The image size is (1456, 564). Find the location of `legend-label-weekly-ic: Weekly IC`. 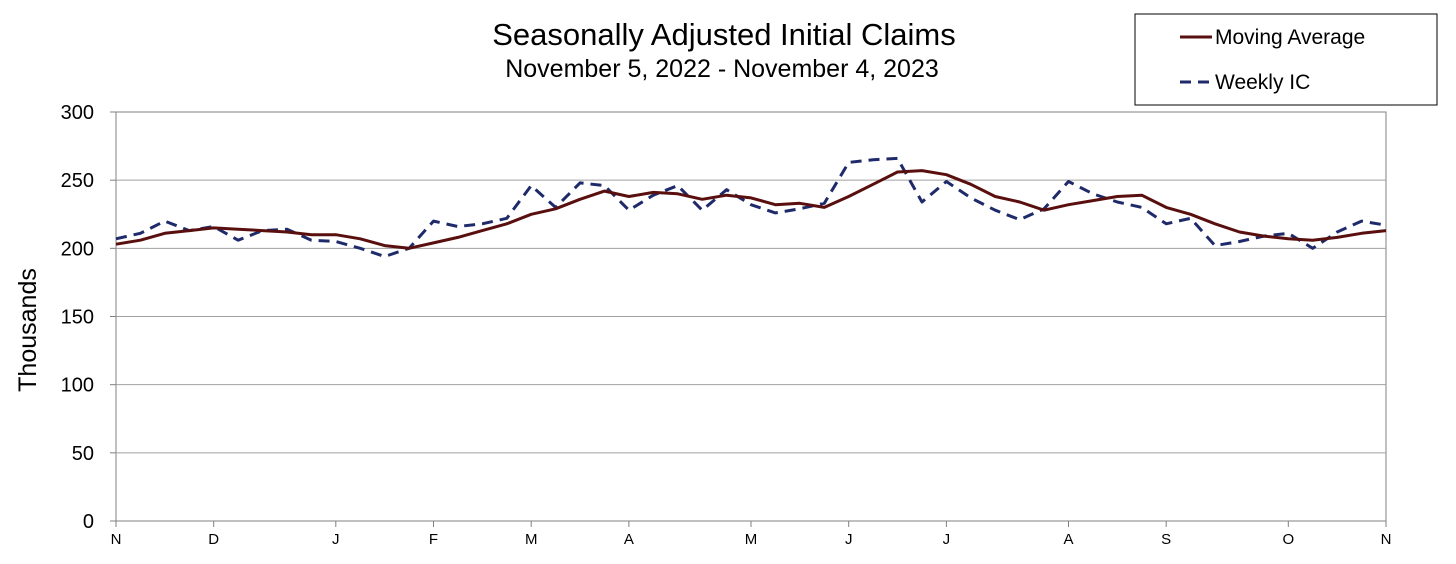

legend-label-weekly-ic: Weekly IC is located at coordinates (1262, 82).